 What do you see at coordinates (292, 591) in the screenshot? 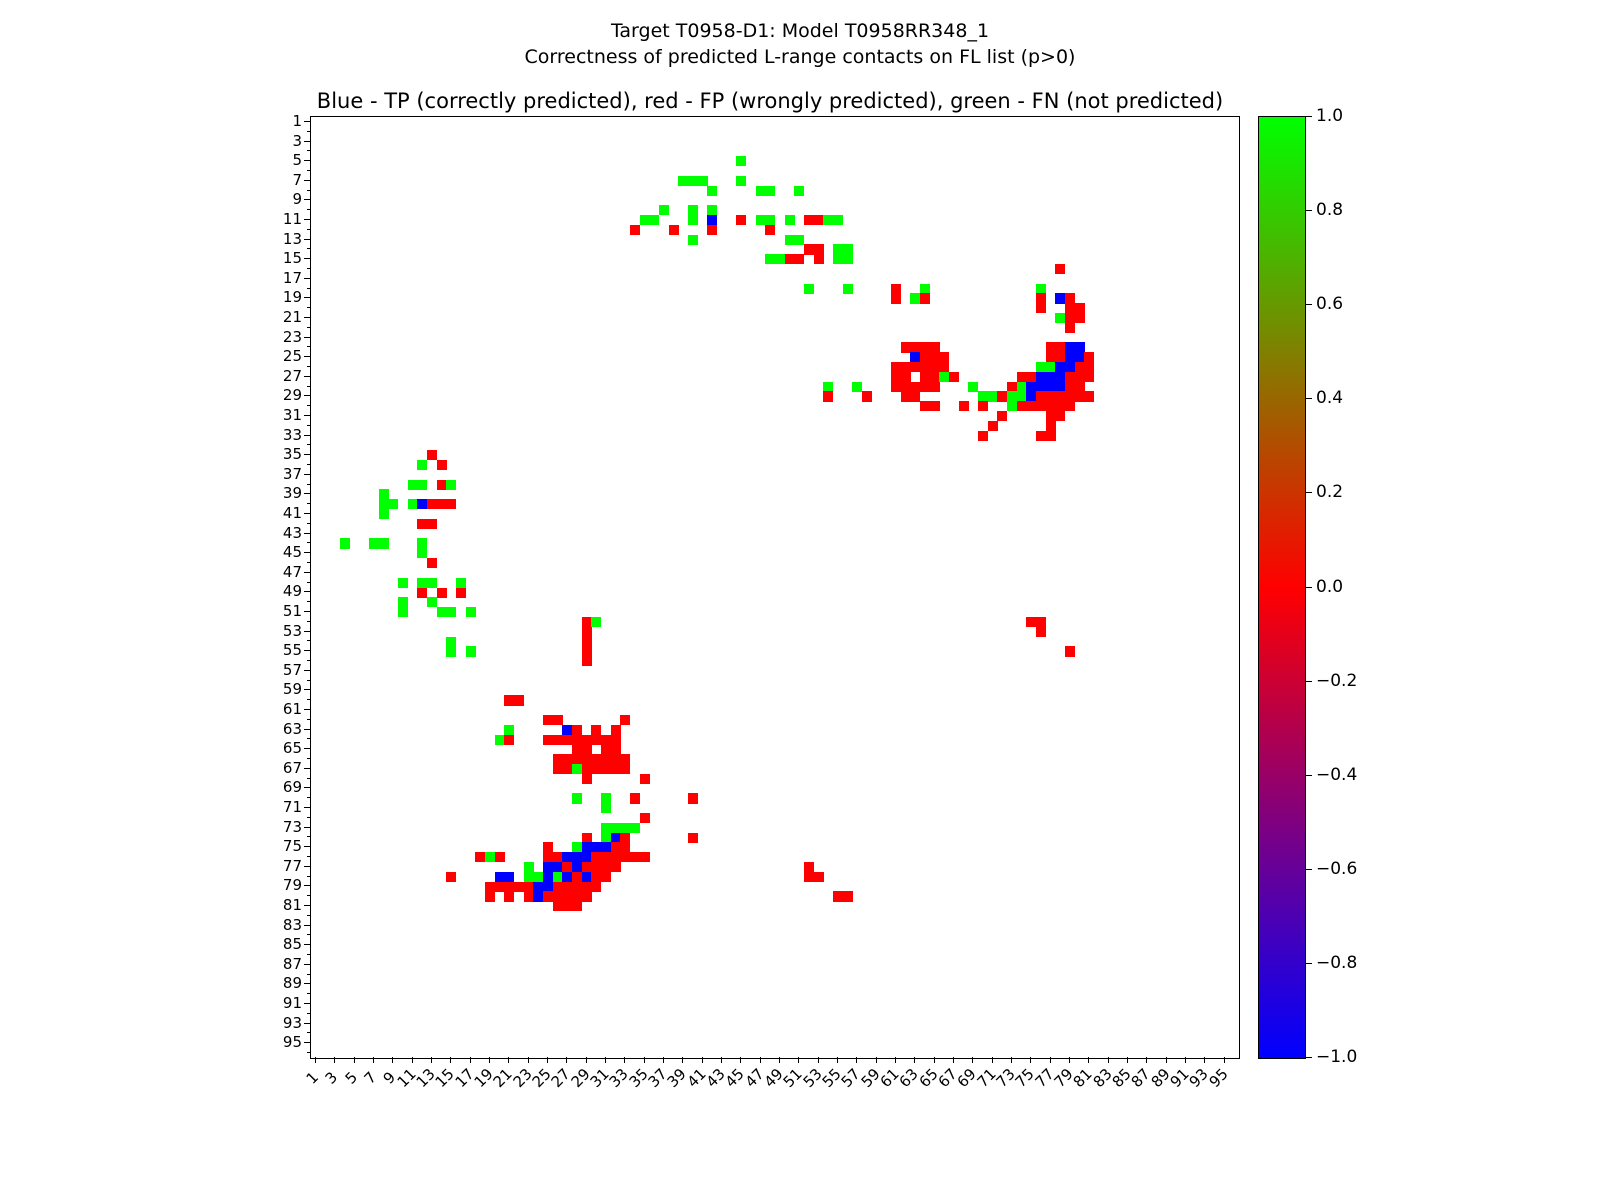
I see `y-axis-tick-label: 49` at bounding box center [292, 591].